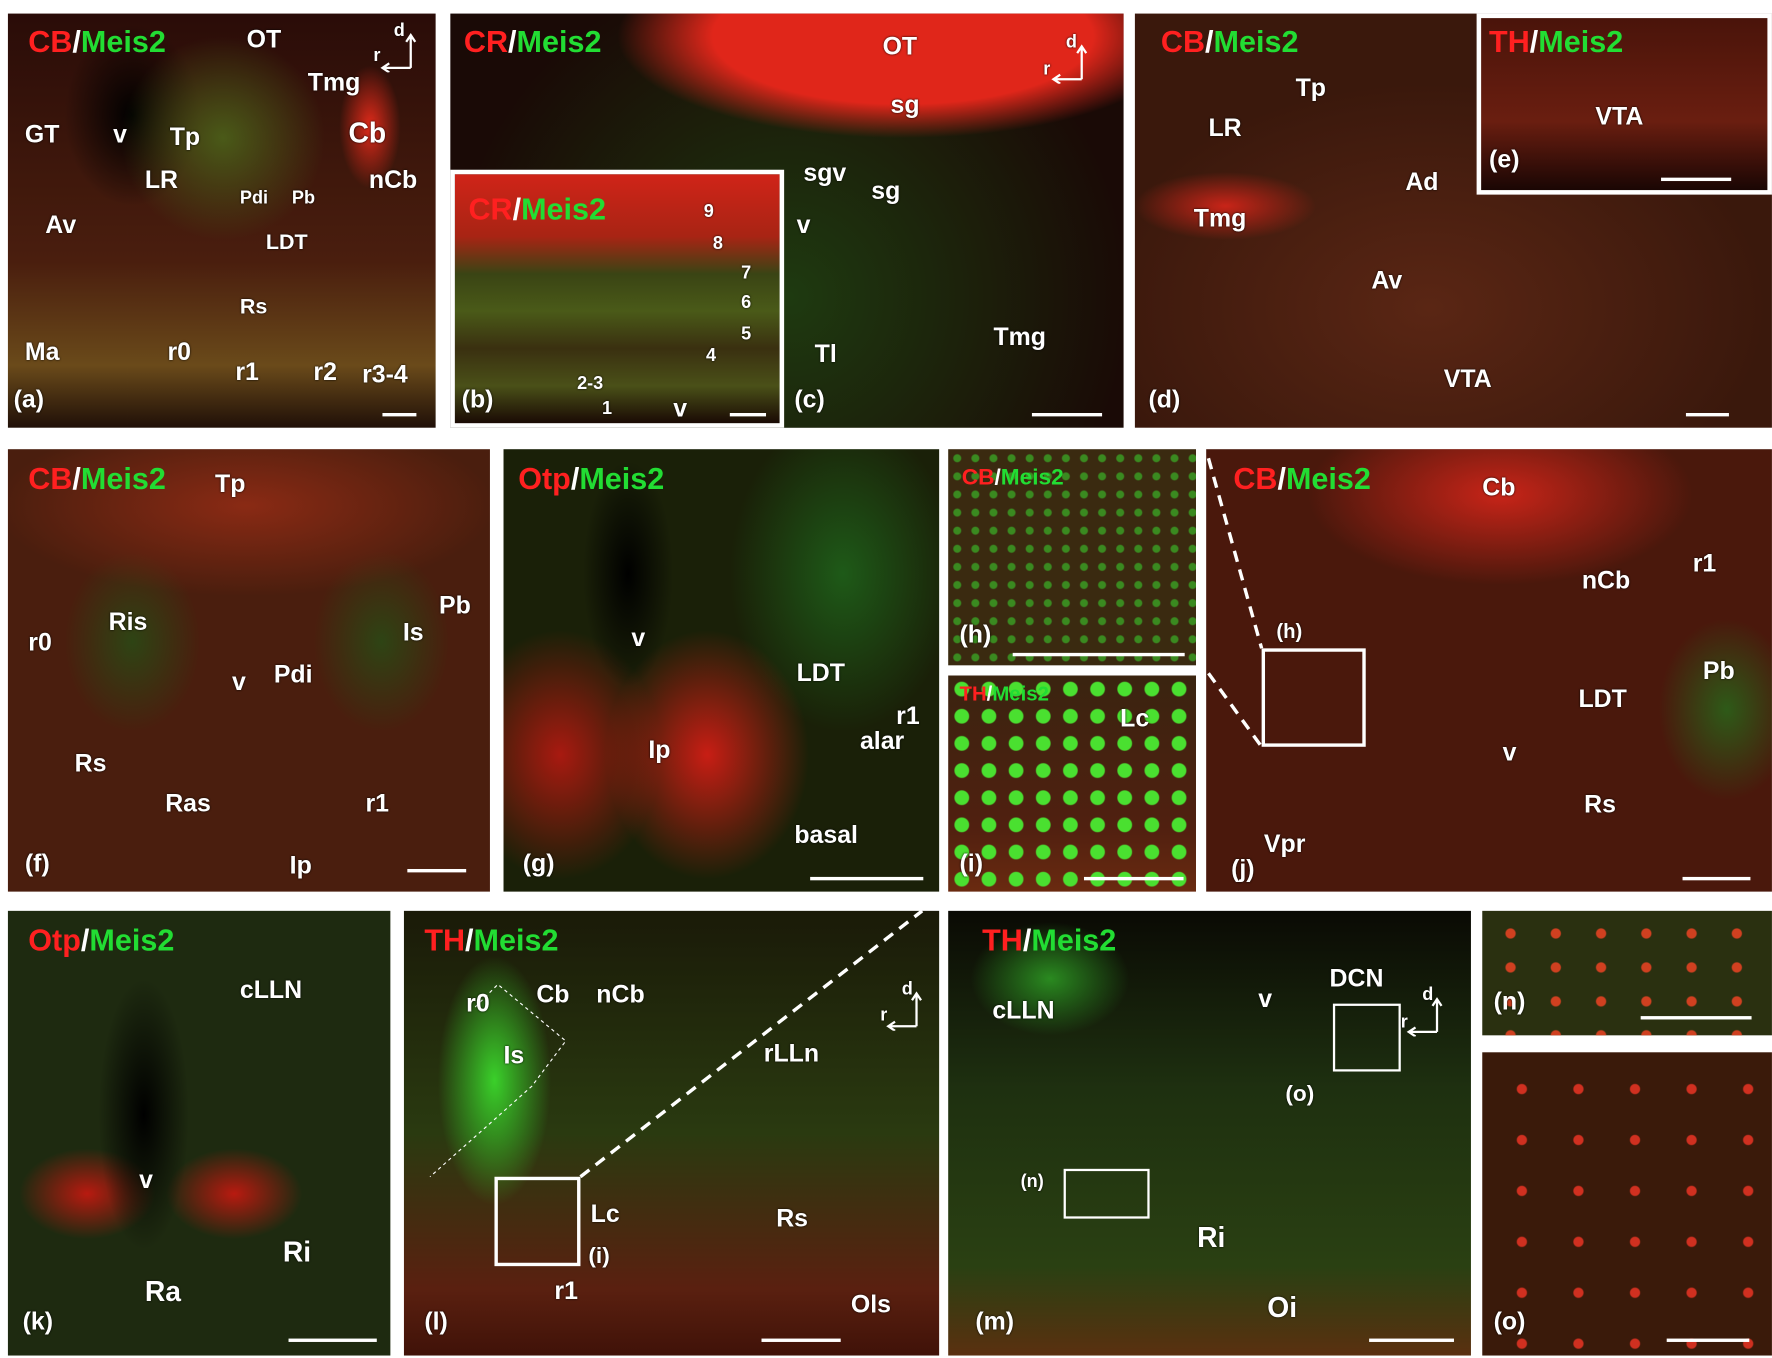 The image size is (1772, 1358). Describe the element at coordinates (97, 41) in the screenshot. I see `panel-a-title: CB/Meis2` at that location.